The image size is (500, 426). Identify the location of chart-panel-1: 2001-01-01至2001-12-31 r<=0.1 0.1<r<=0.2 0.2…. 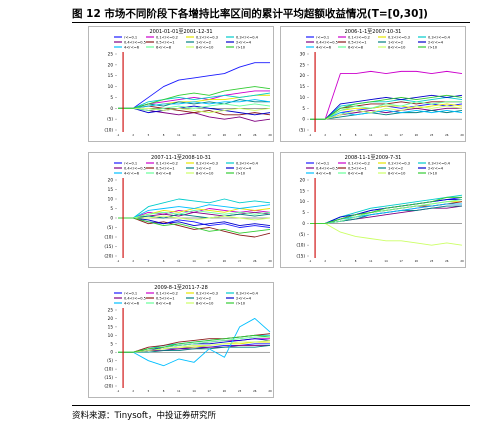
(181, 84).